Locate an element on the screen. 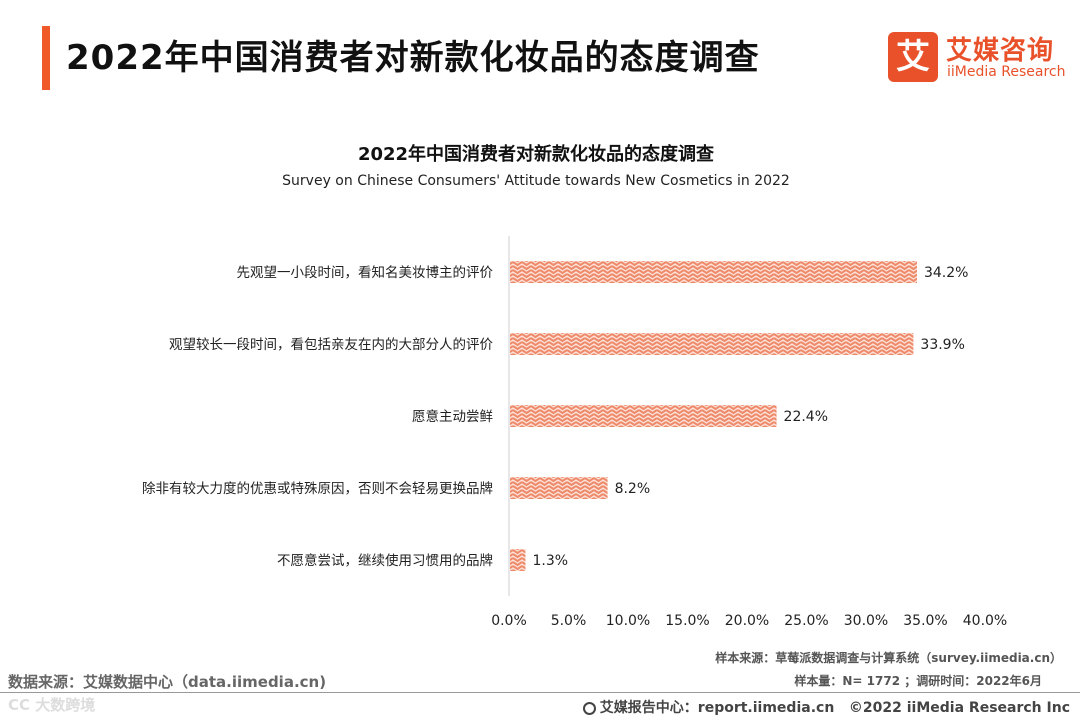 The width and height of the screenshot is (1080, 720). logo-mark-icon: 艾 is located at coordinates (913, 57).